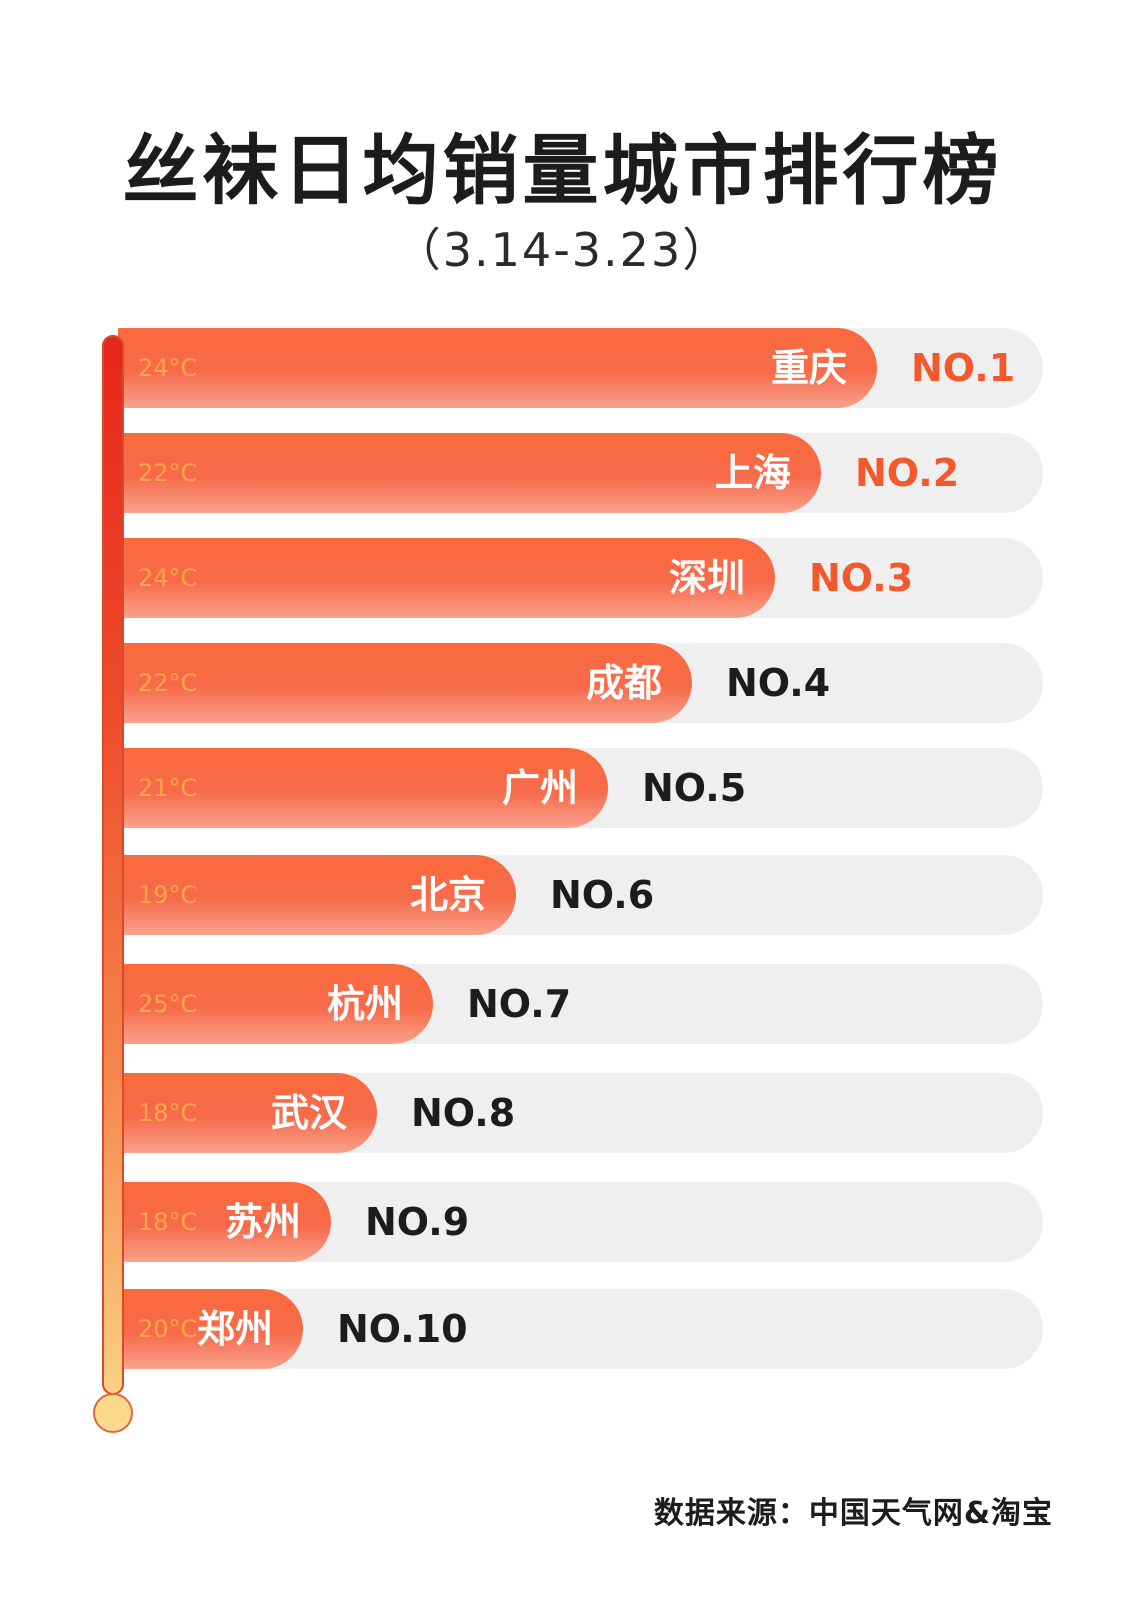 The height and width of the screenshot is (1620, 1125). Describe the element at coordinates (853, 1513) in the screenshot. I see `data-source-note: 数据来源：中国天气网&淘宝` at that location.